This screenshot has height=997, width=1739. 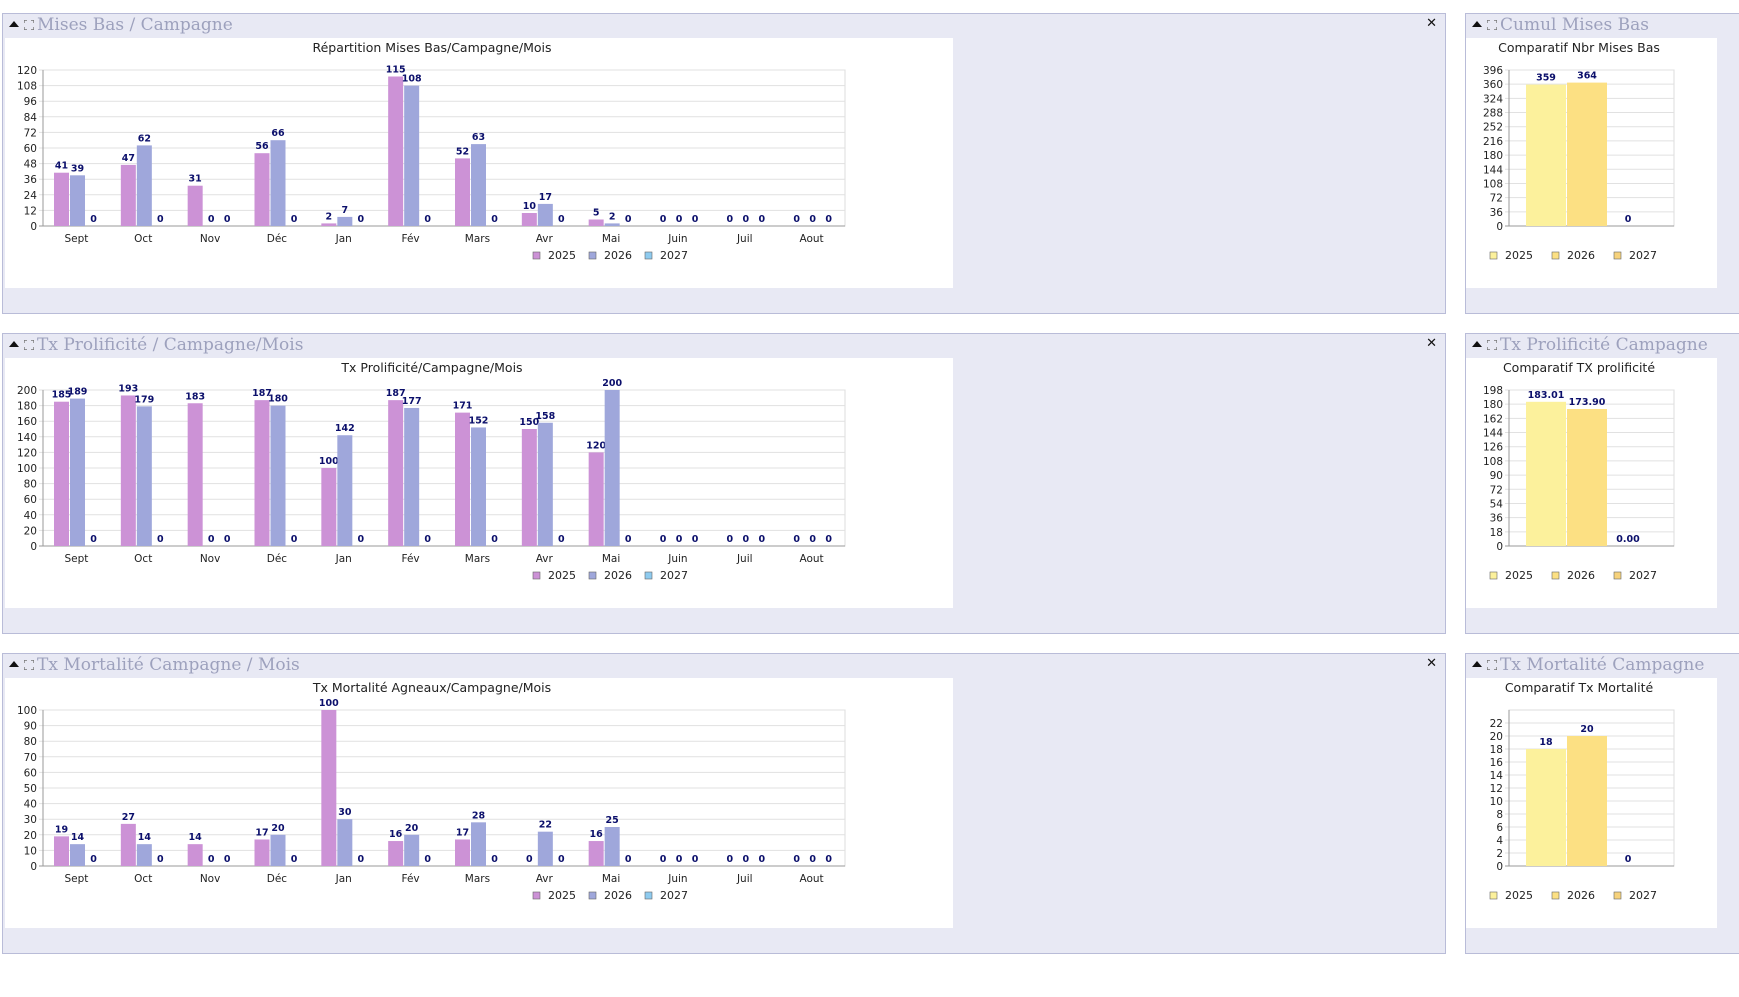 What do you see at coordinates (1628, 539) in the screenshot?
I see `data-label: 0.00` at bounding box center [1628, 539].